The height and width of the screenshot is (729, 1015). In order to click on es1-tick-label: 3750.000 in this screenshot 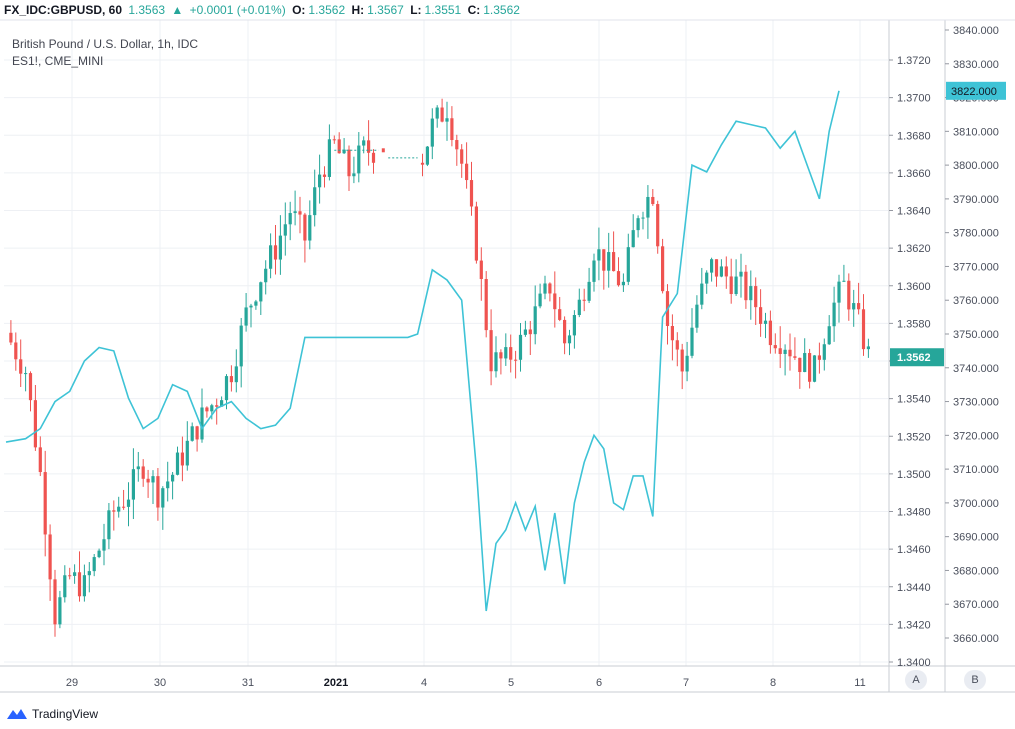, I will do `click(976, 335)`.